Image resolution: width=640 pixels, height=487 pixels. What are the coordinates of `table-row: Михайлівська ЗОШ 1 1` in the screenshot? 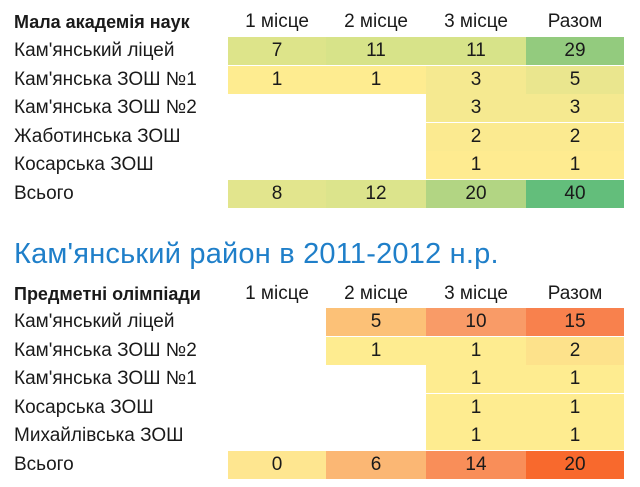 It's located at (320, 436).